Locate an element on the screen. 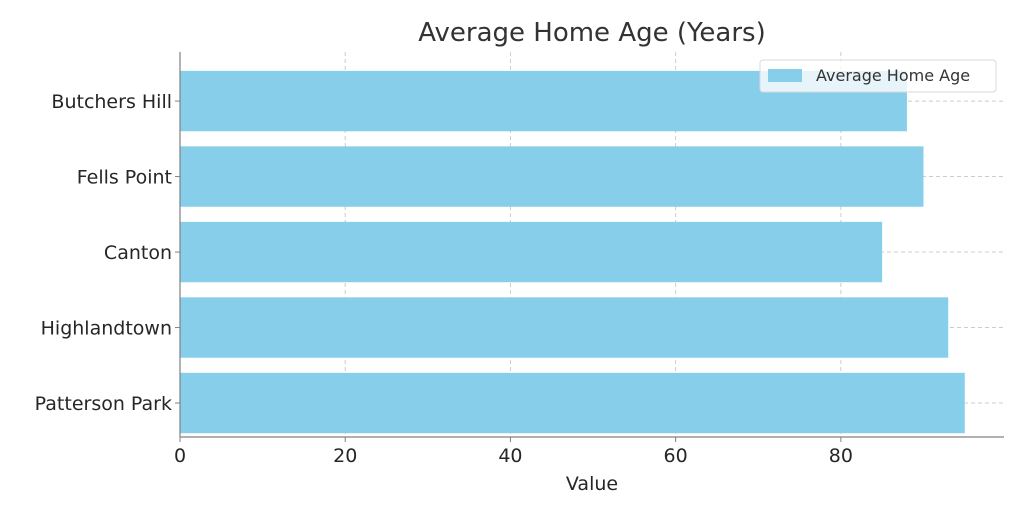 The width and height of the screenshot is (1024, 512). x-tick-label-2: 40 is located at coordinates (510, 456).